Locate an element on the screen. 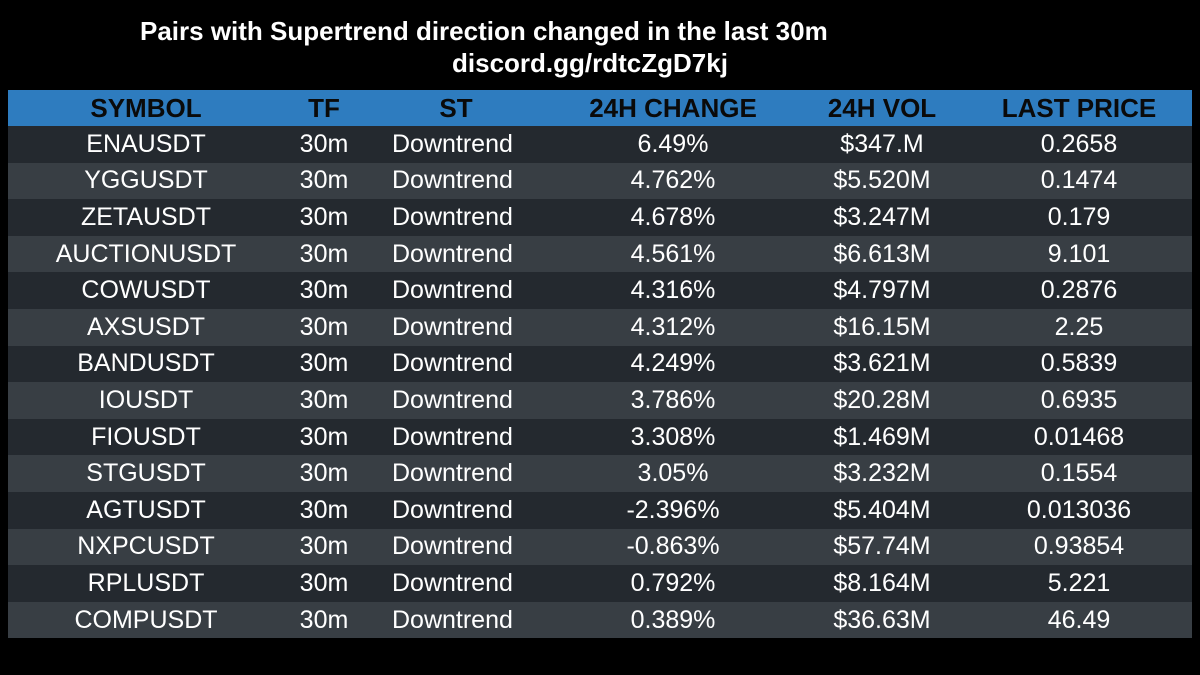  change-cell: 4.762% is located at coordinates (673, 181).